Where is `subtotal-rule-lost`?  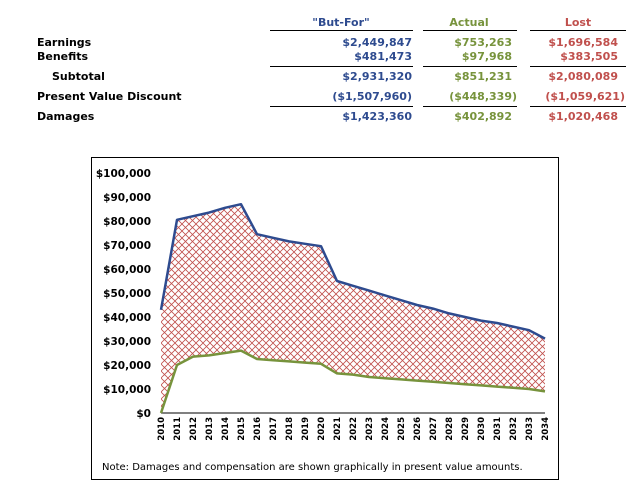
subtotal-rule-lost is located at coordinates (578, 66).